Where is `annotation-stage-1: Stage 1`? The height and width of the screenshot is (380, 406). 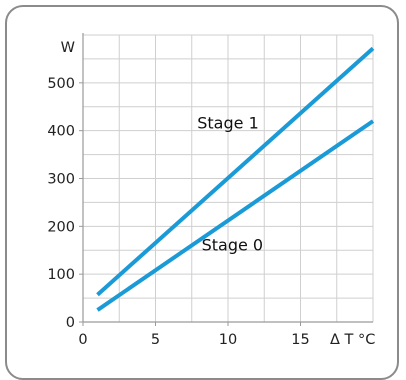
annotation-stage-1: Stage 1 is located at coordinates (228, 122).